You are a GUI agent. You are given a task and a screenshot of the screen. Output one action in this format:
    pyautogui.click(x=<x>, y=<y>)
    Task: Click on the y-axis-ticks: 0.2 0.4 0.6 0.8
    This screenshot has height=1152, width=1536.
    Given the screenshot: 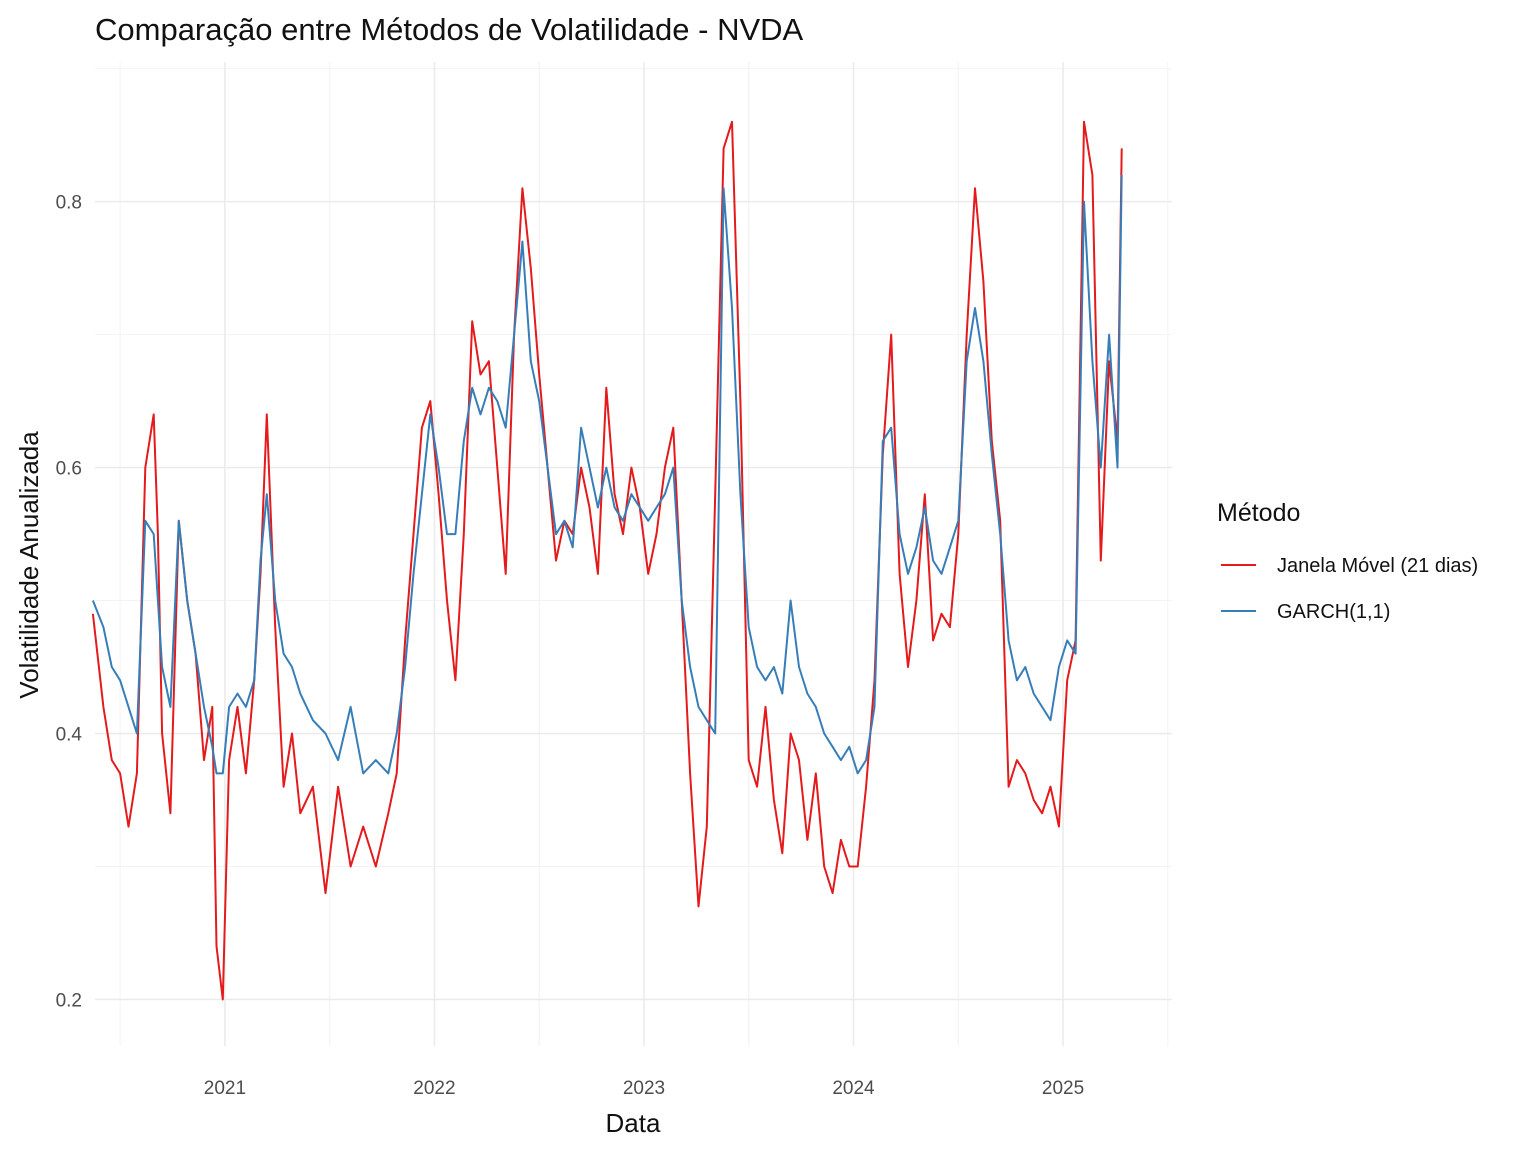 What is the action you would take?
    pyautogui.click(x=69, y=602)
    